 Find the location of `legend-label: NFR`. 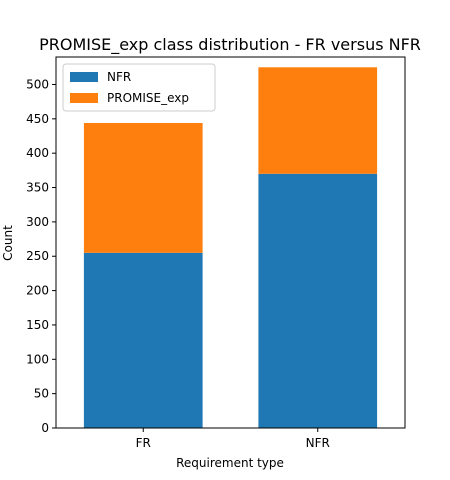

legend-label: NFR is located at coordinates (119, 77).